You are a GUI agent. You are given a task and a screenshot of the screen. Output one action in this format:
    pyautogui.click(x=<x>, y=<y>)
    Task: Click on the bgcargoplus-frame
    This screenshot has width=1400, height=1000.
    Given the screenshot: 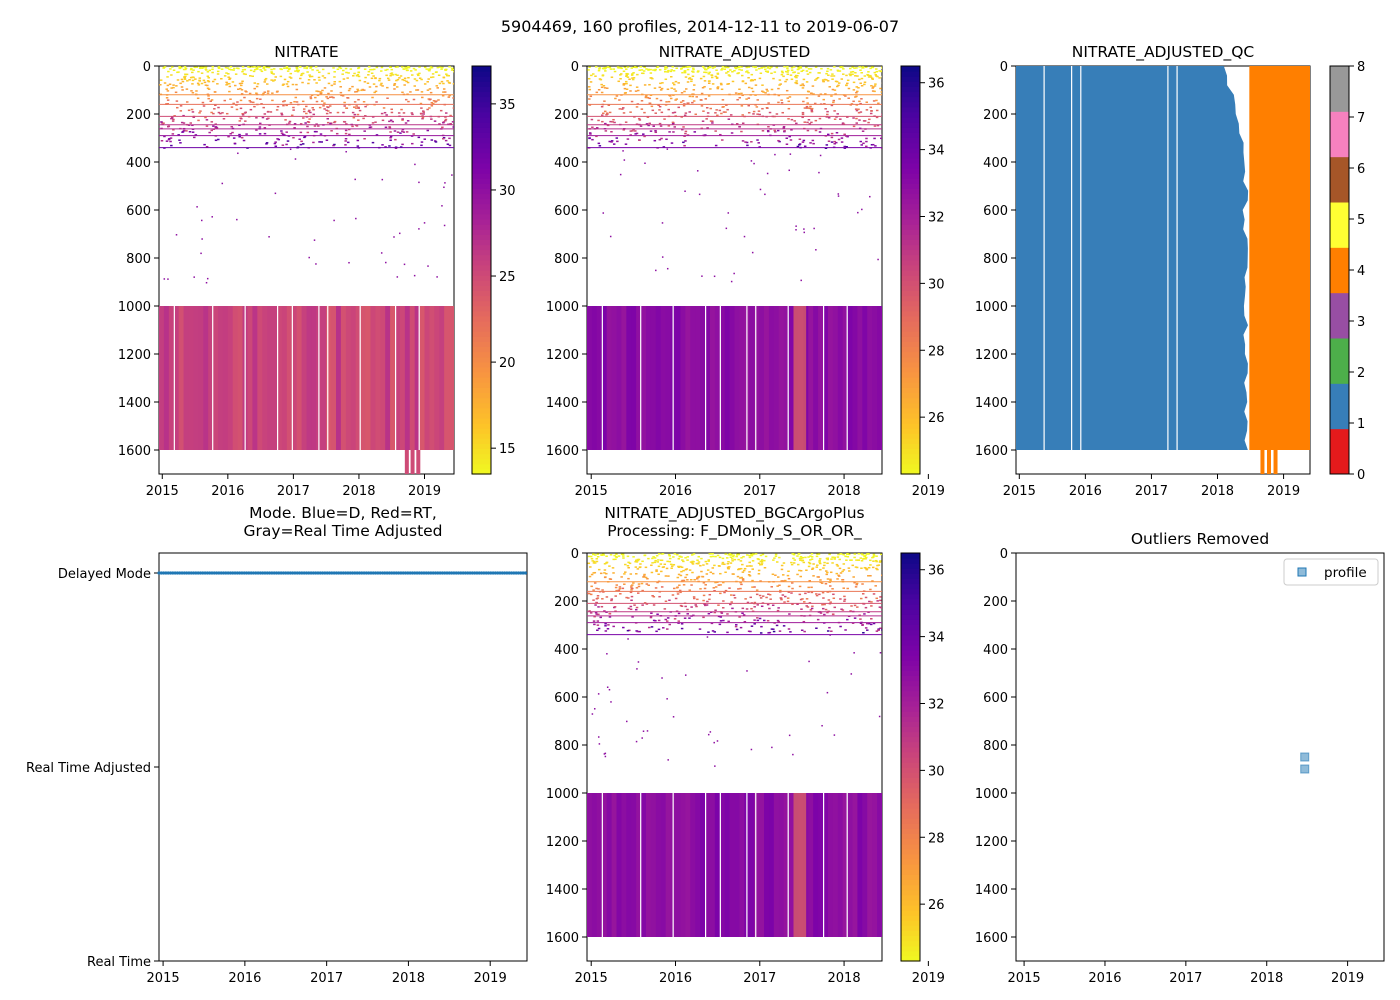 What is the action you would take?
    pyautogui.click(x=734, y=757)
    